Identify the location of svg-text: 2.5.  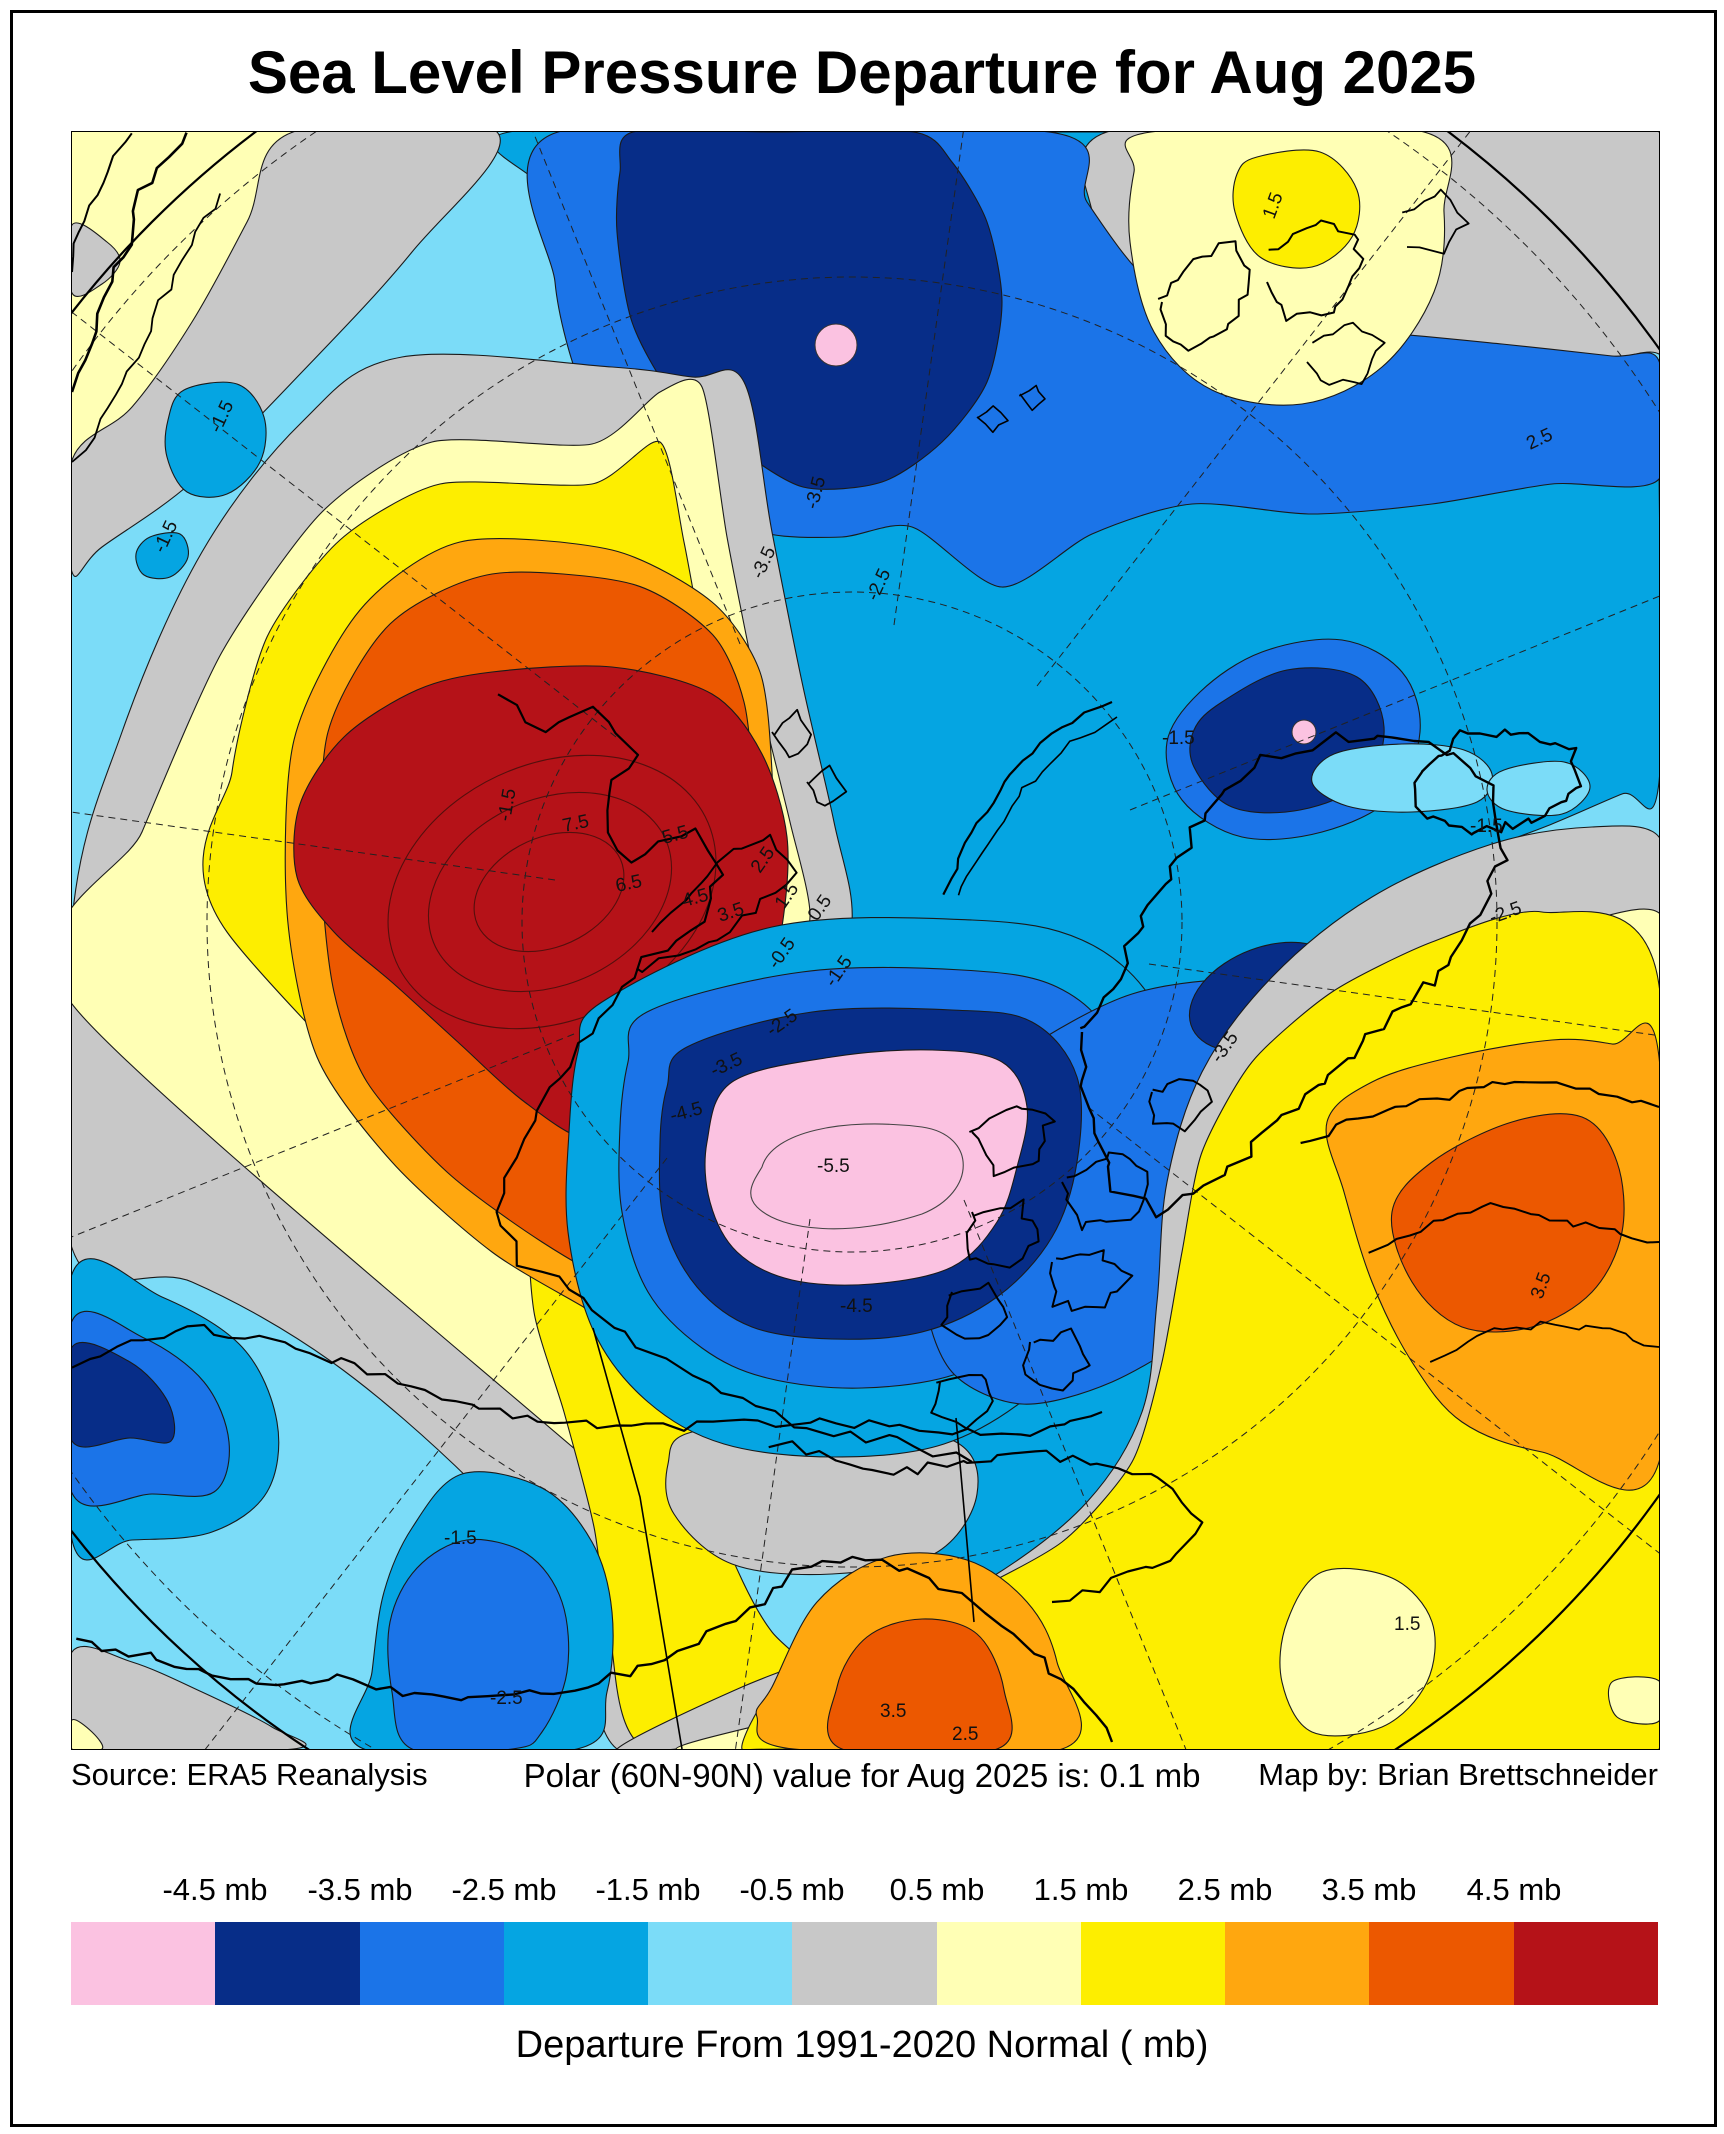
(965, 1734).